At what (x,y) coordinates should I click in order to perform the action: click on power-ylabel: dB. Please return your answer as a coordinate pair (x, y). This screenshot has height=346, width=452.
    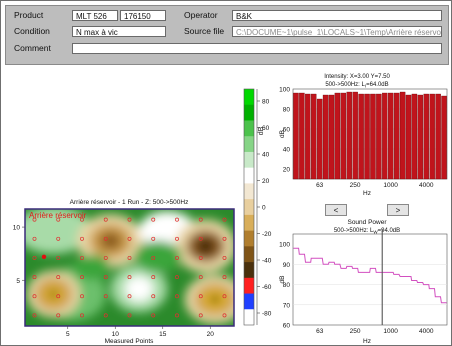
    Looking at the image, I should click on (282, 280).